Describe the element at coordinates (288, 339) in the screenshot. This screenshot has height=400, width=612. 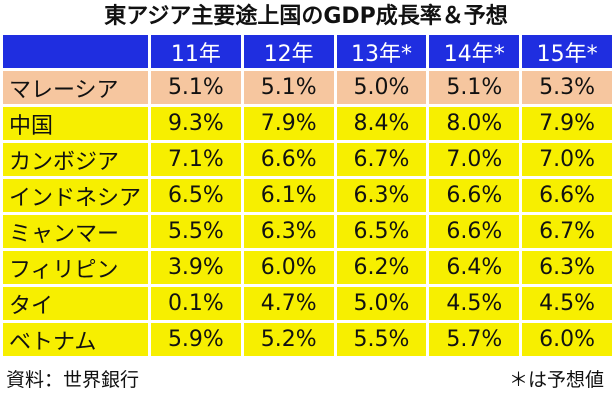
I see `growth-rate-cell: 5.2%` at that location.